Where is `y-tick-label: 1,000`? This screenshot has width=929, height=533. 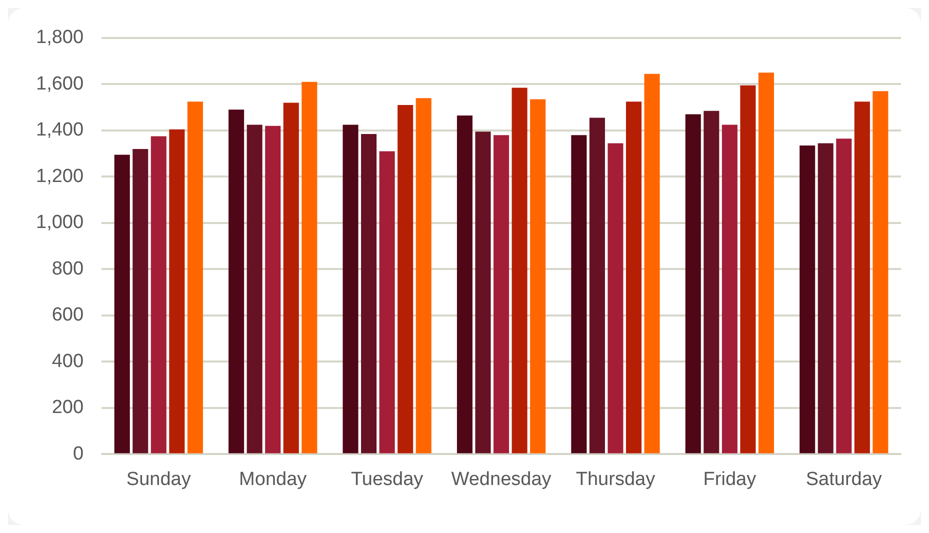
y-tick-label: 1,000 is located at coordinates (60, 223).